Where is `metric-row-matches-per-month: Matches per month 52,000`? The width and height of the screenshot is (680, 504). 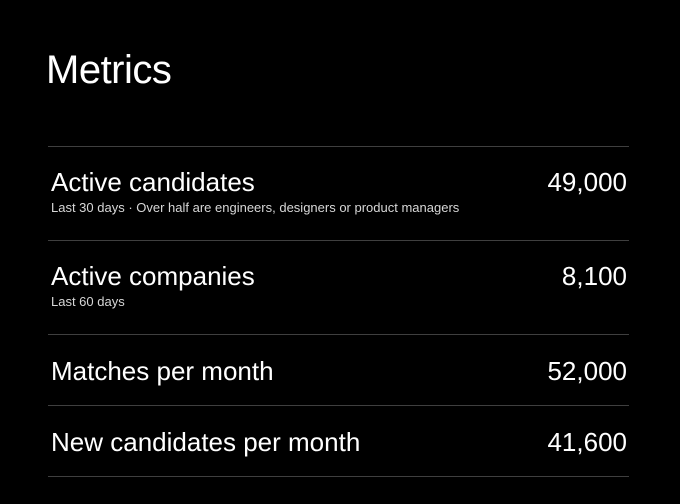
metric-row-matches-per-month: Matches per month 52,000 is located at coordinates (338, 370).